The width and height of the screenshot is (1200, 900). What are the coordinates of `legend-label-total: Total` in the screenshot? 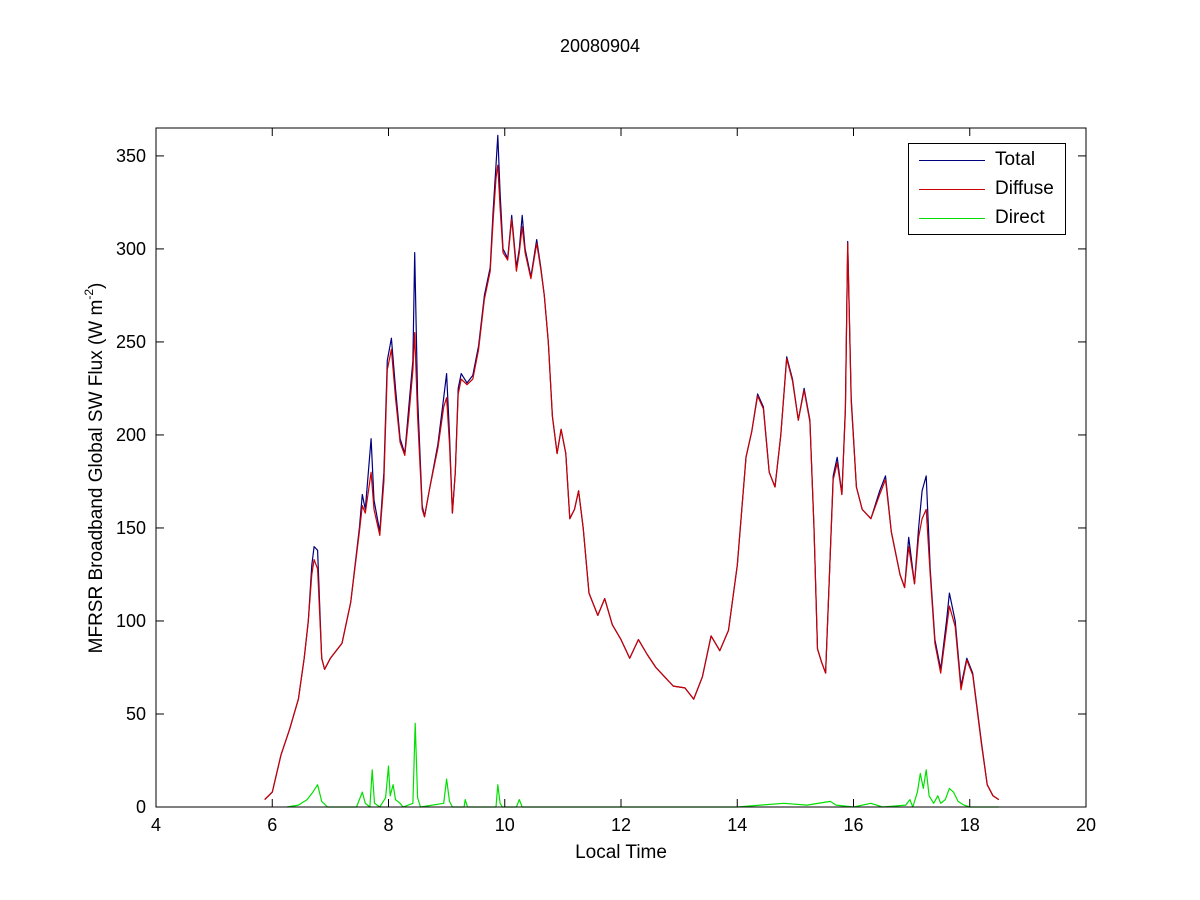 It's located at (1015, 159).